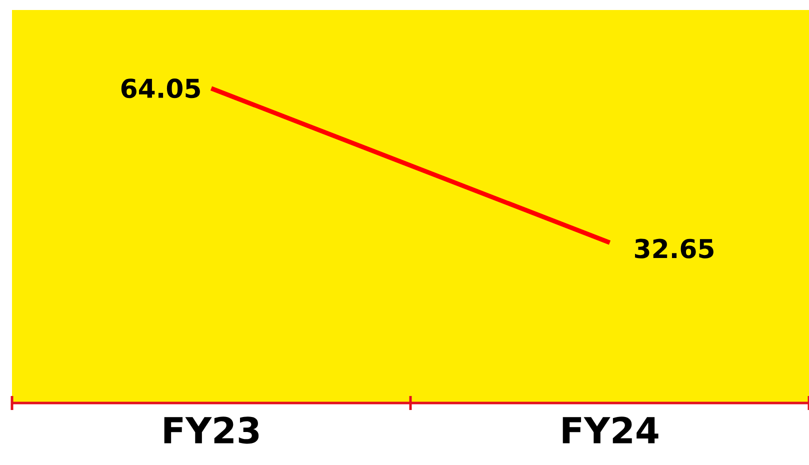 This screenshot has width=809, height=465. What do you see at coordinates (610, 430) in the screenshot?
I see `x-tick-label: FY24` at bounding box center [610, 430].